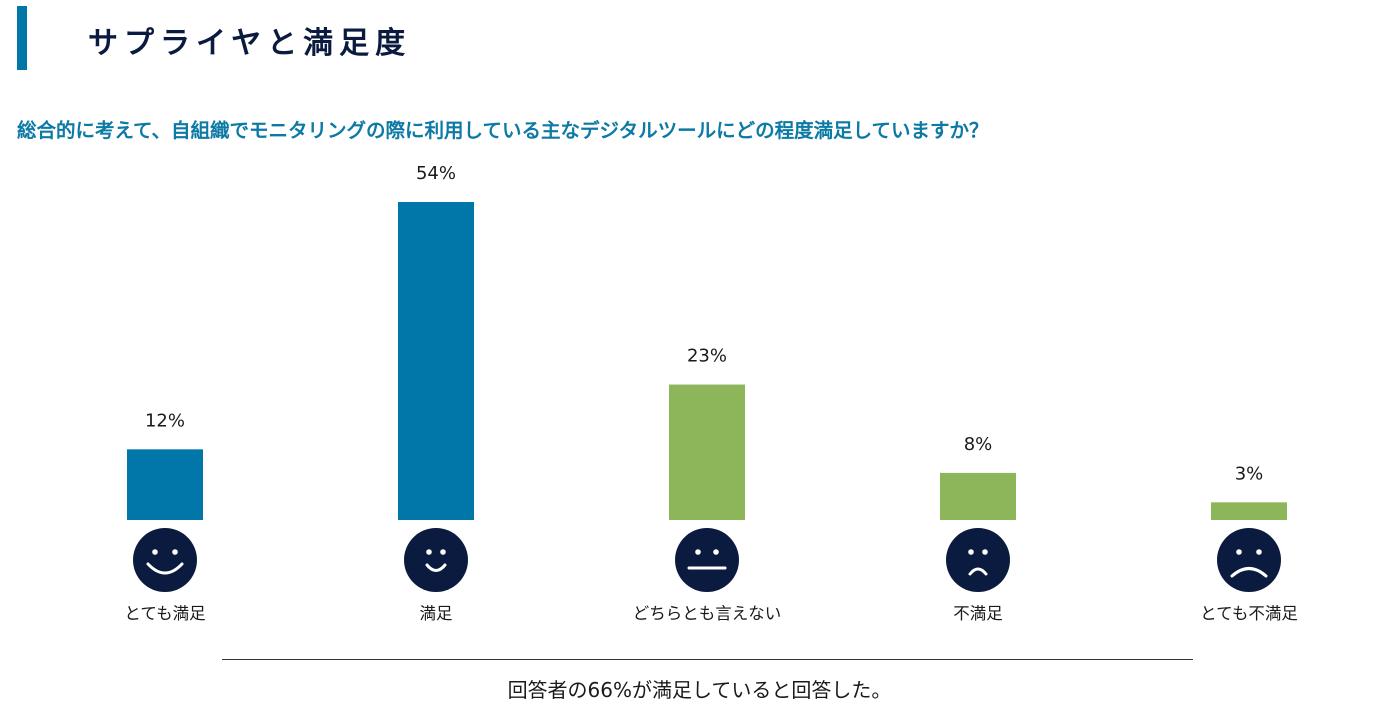 This screenshot has width=1399, height=708. I want to click on value-label: 12%, so click(165, 420).